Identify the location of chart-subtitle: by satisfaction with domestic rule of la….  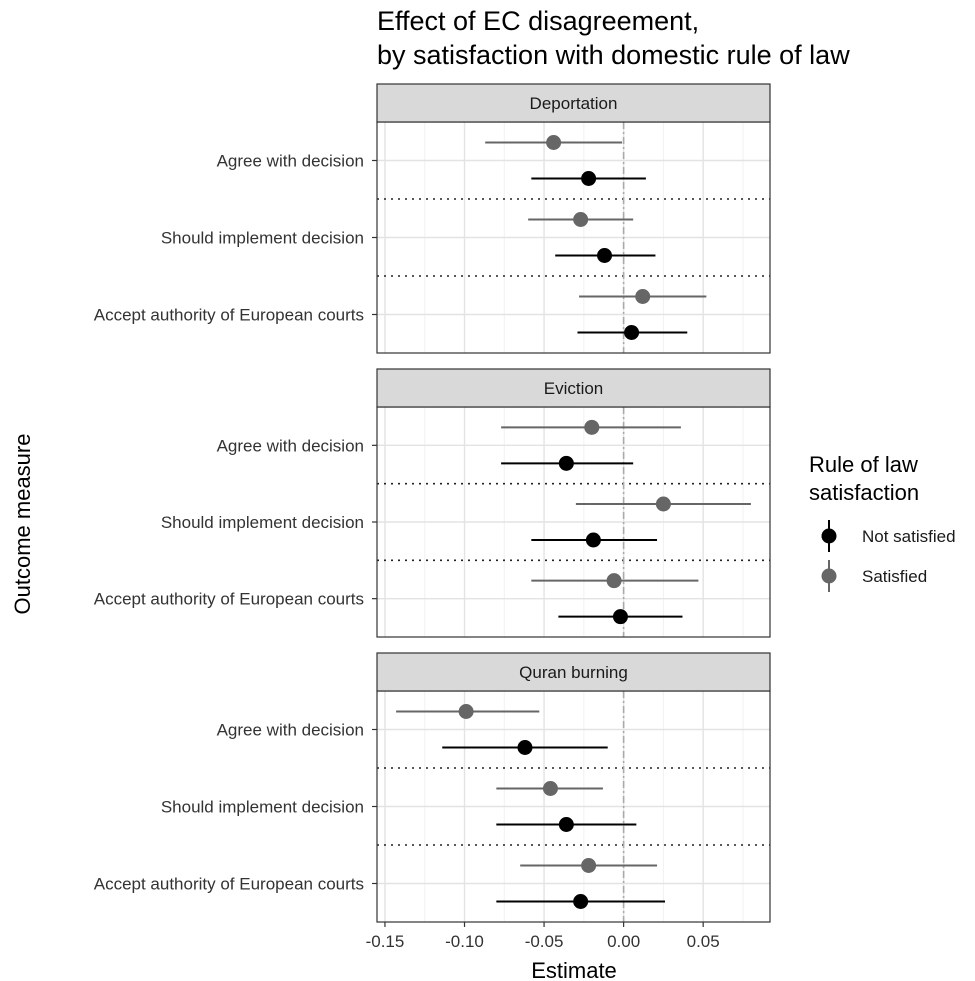
(613, 55).